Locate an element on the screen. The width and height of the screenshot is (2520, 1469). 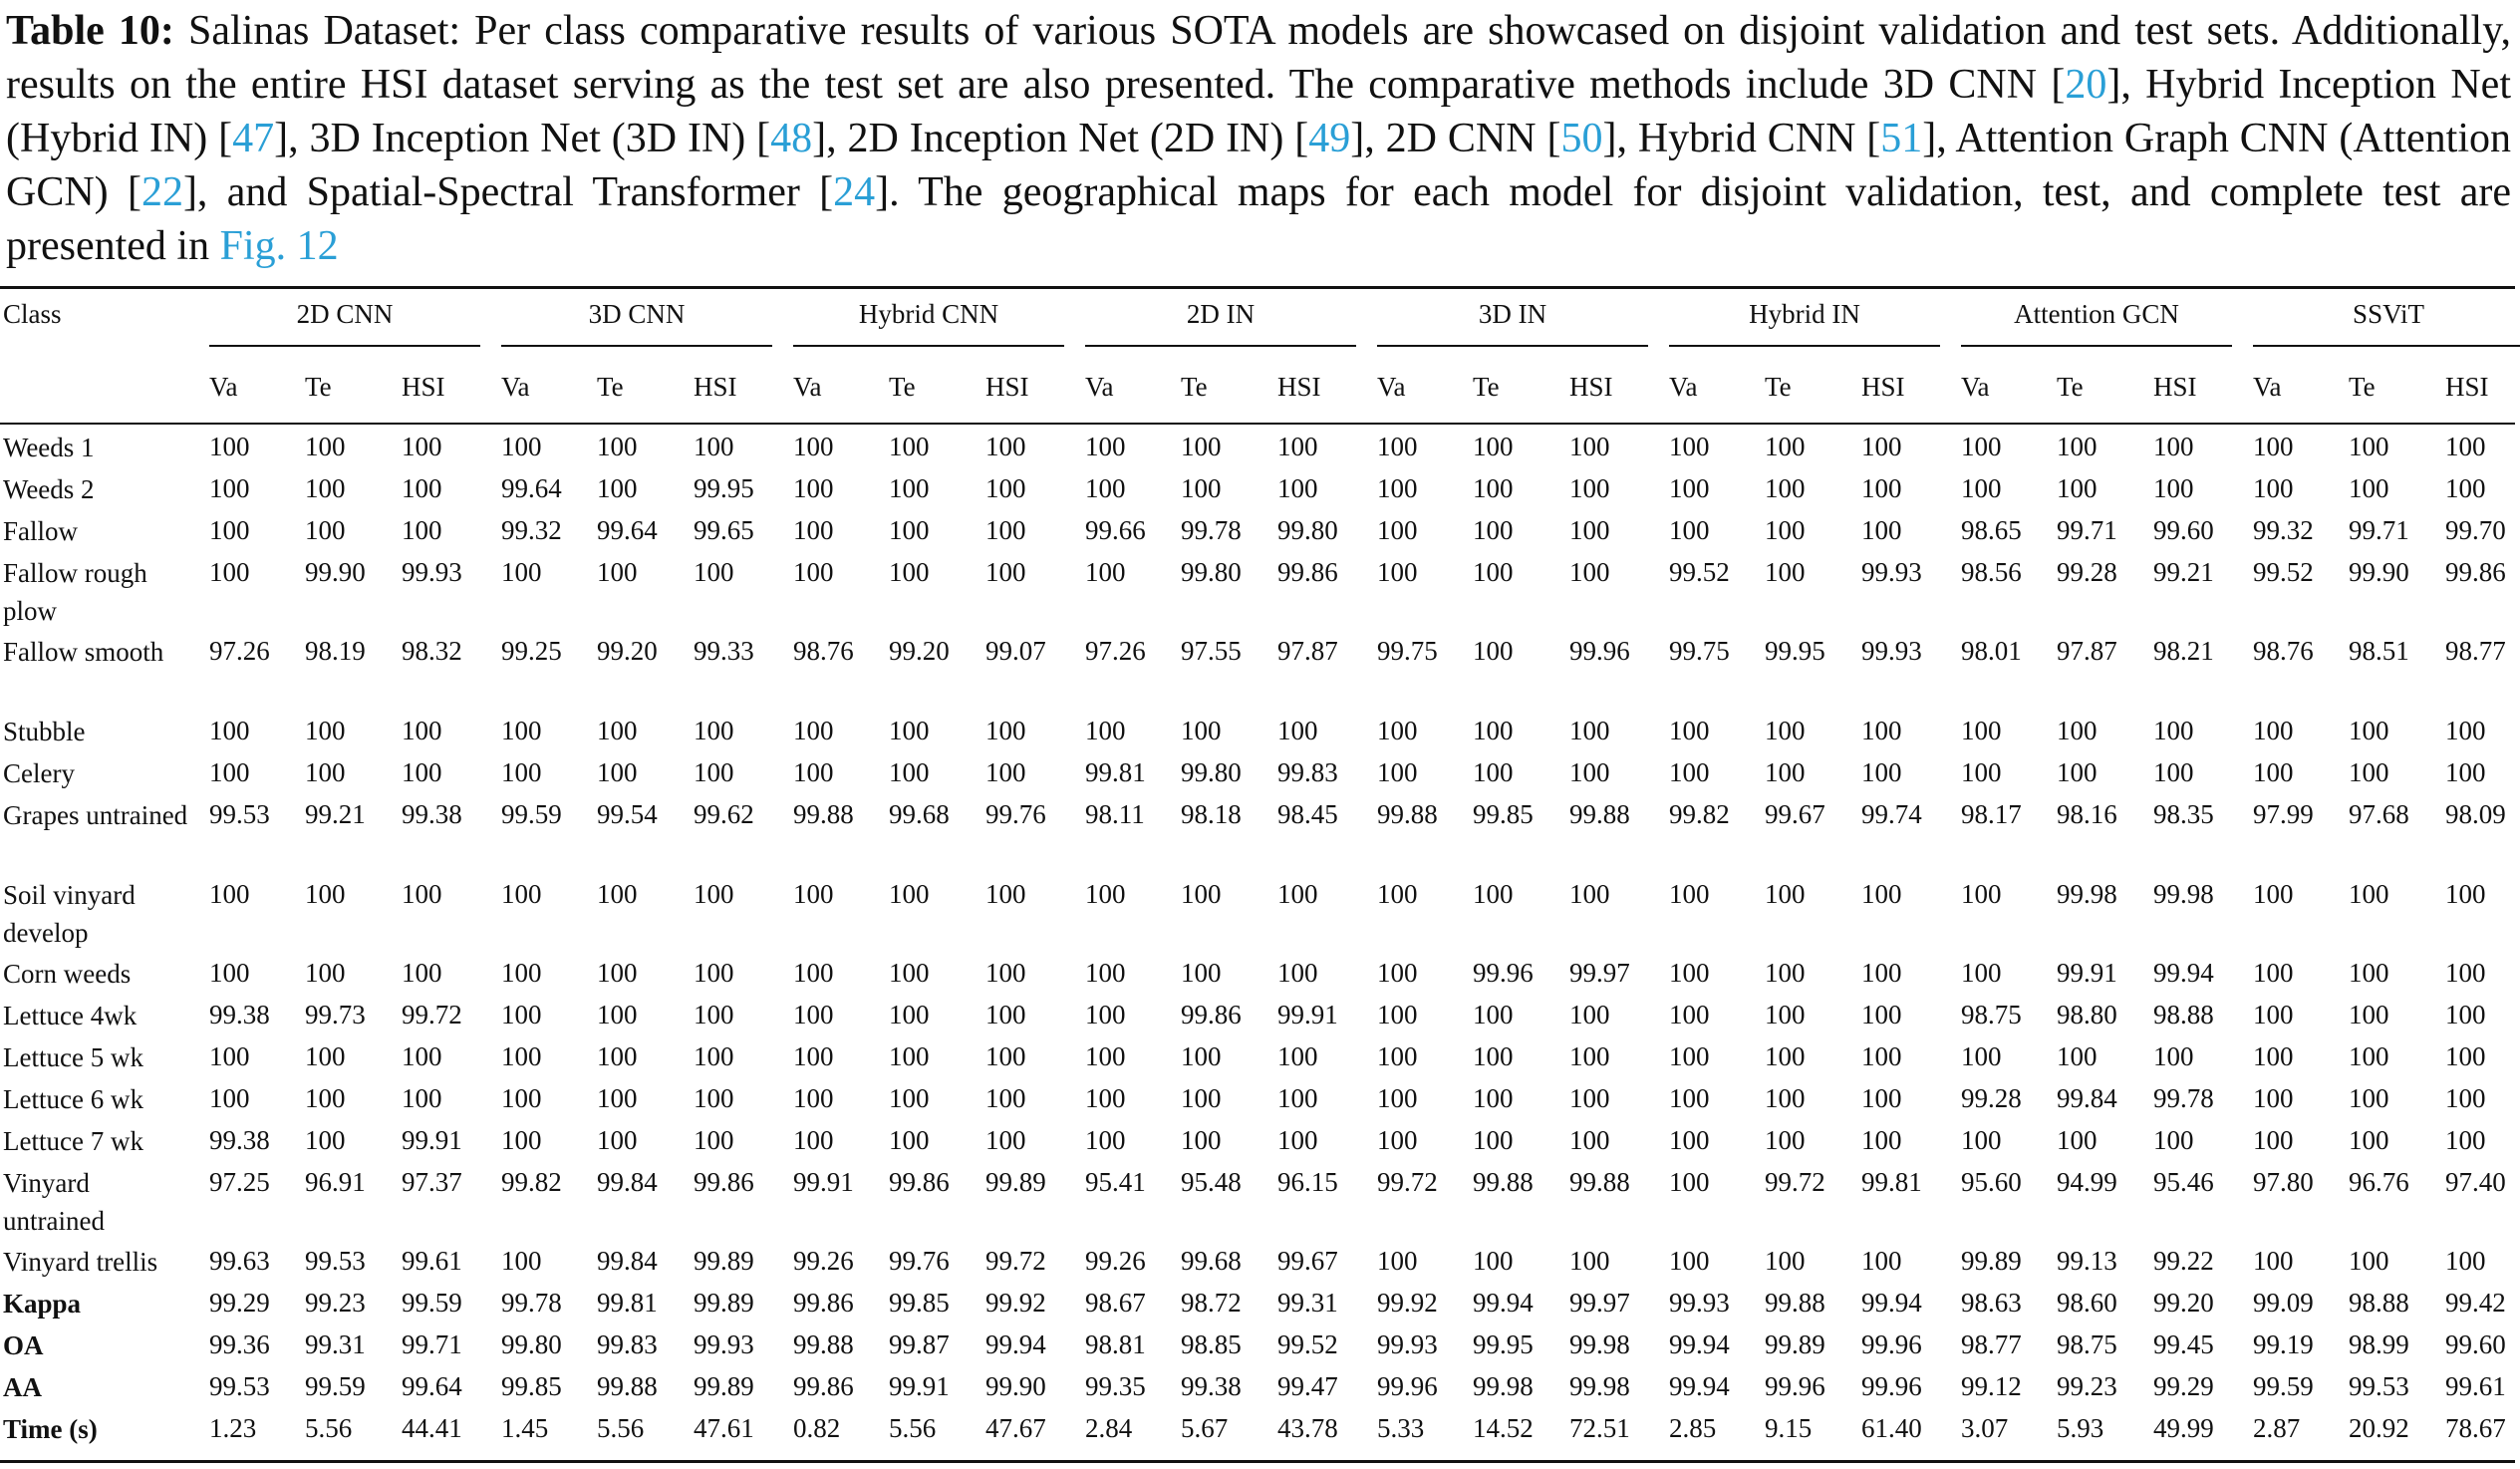
subheader-te: Te is located at coordinates (610, 387).